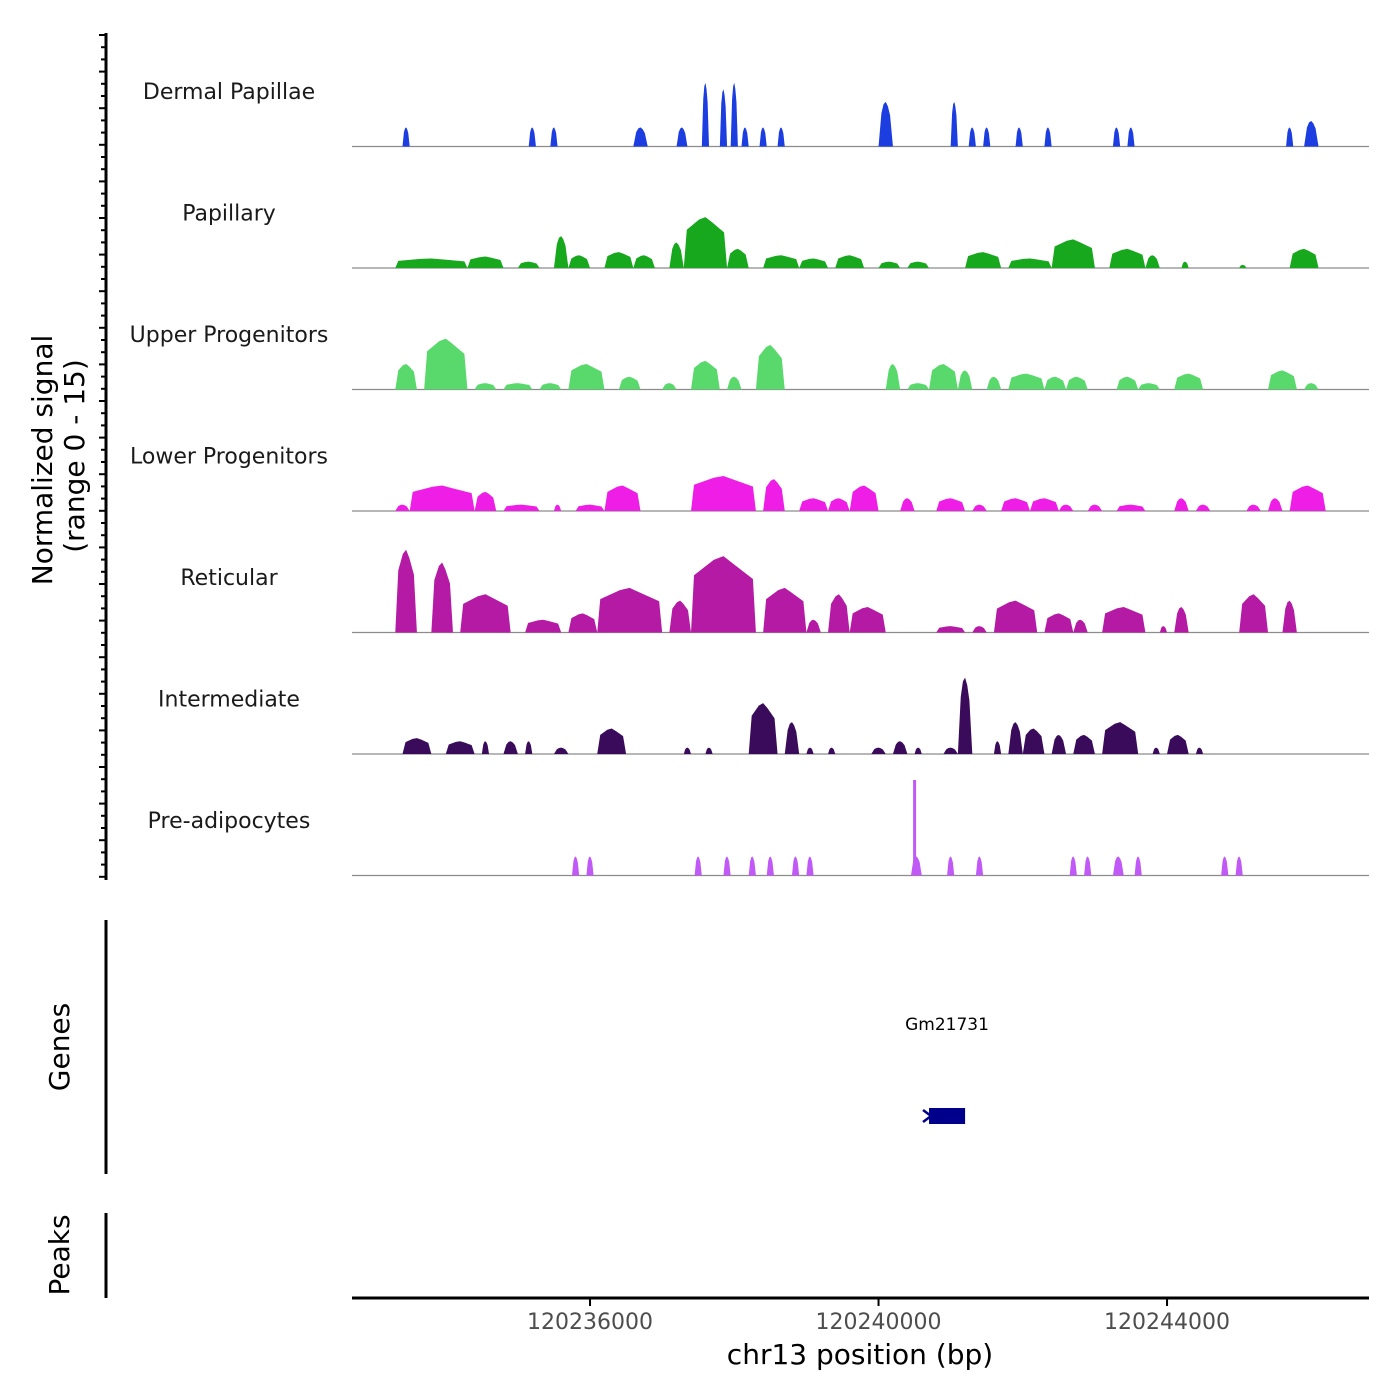  Describe the element at coordinates (59, 1047) in the screenshot. I see `genes-axis-title: Genes` at that location.